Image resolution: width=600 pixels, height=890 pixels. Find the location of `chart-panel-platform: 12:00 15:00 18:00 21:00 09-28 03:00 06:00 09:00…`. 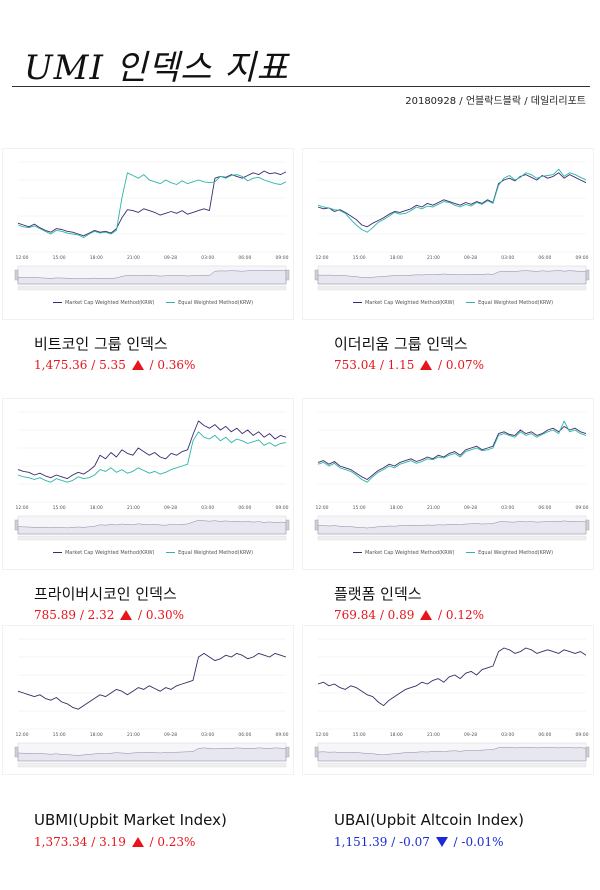

chart-panel-platform: 12:00 15:00 18:00 21:00 09-28 03:00 06:00 09:00… is located at coordinates (450, 510).